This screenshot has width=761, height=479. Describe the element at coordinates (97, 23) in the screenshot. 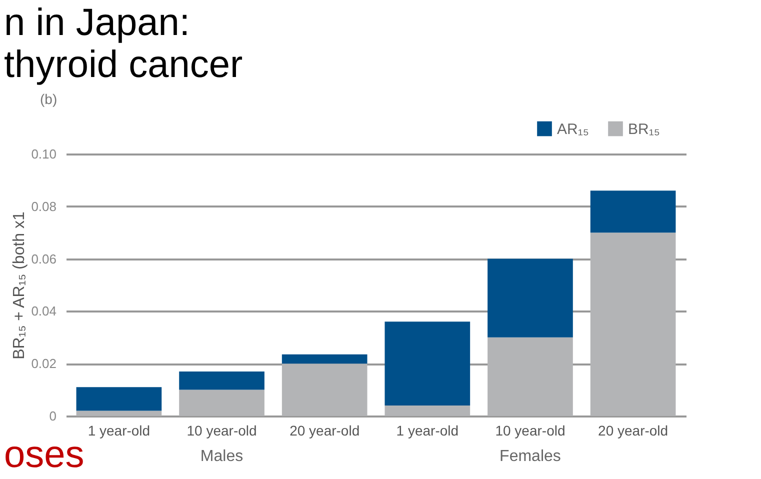

I see `text: n in Japan:` at that location.